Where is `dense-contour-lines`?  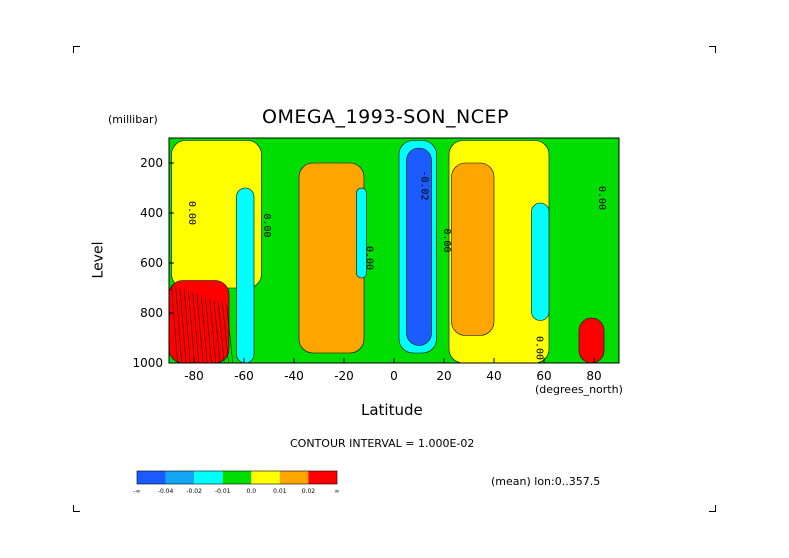
dense-contour-lines is located at coordinates (202, 324).